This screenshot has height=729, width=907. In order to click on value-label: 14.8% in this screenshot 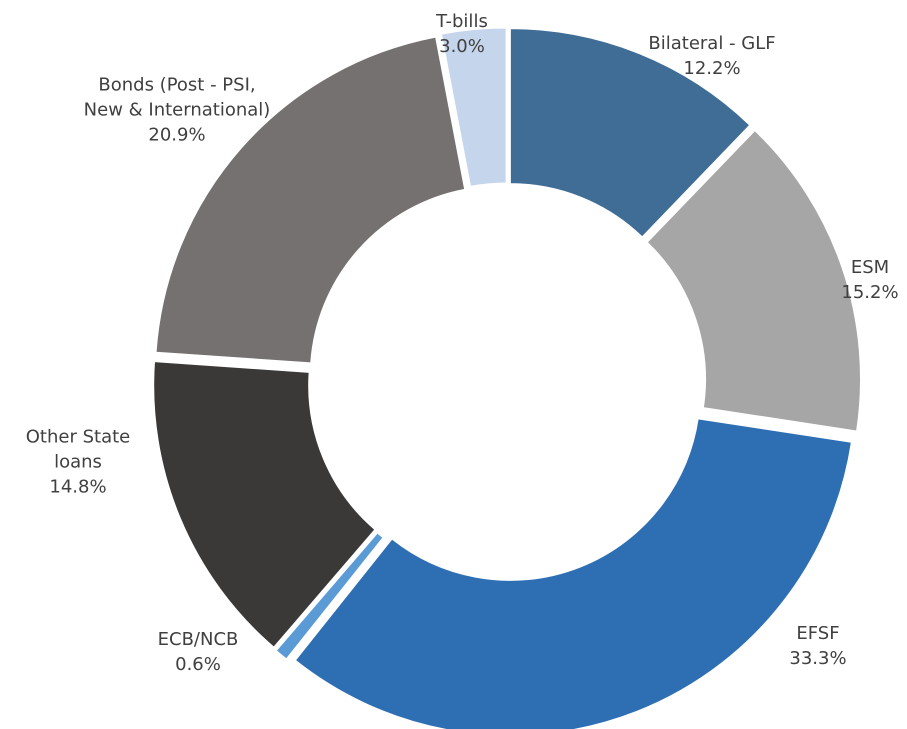, I will do `click(78, 487)`.